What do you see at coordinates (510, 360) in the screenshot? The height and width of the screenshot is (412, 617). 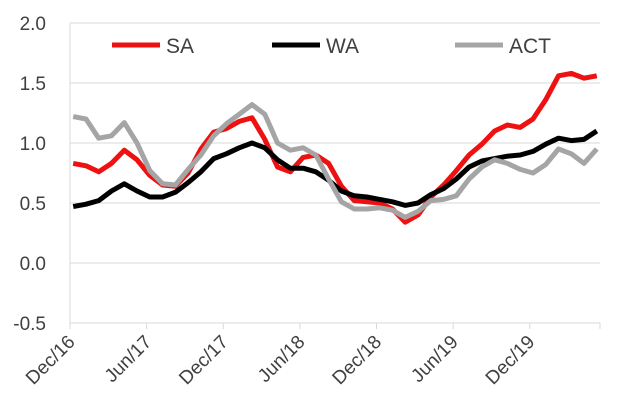 I see `x-tick-label: Dec/19` at bounding box center [510, 360].